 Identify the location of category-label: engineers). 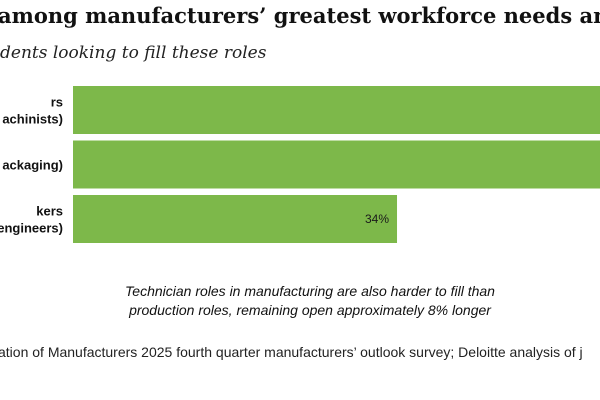
(31, 228).